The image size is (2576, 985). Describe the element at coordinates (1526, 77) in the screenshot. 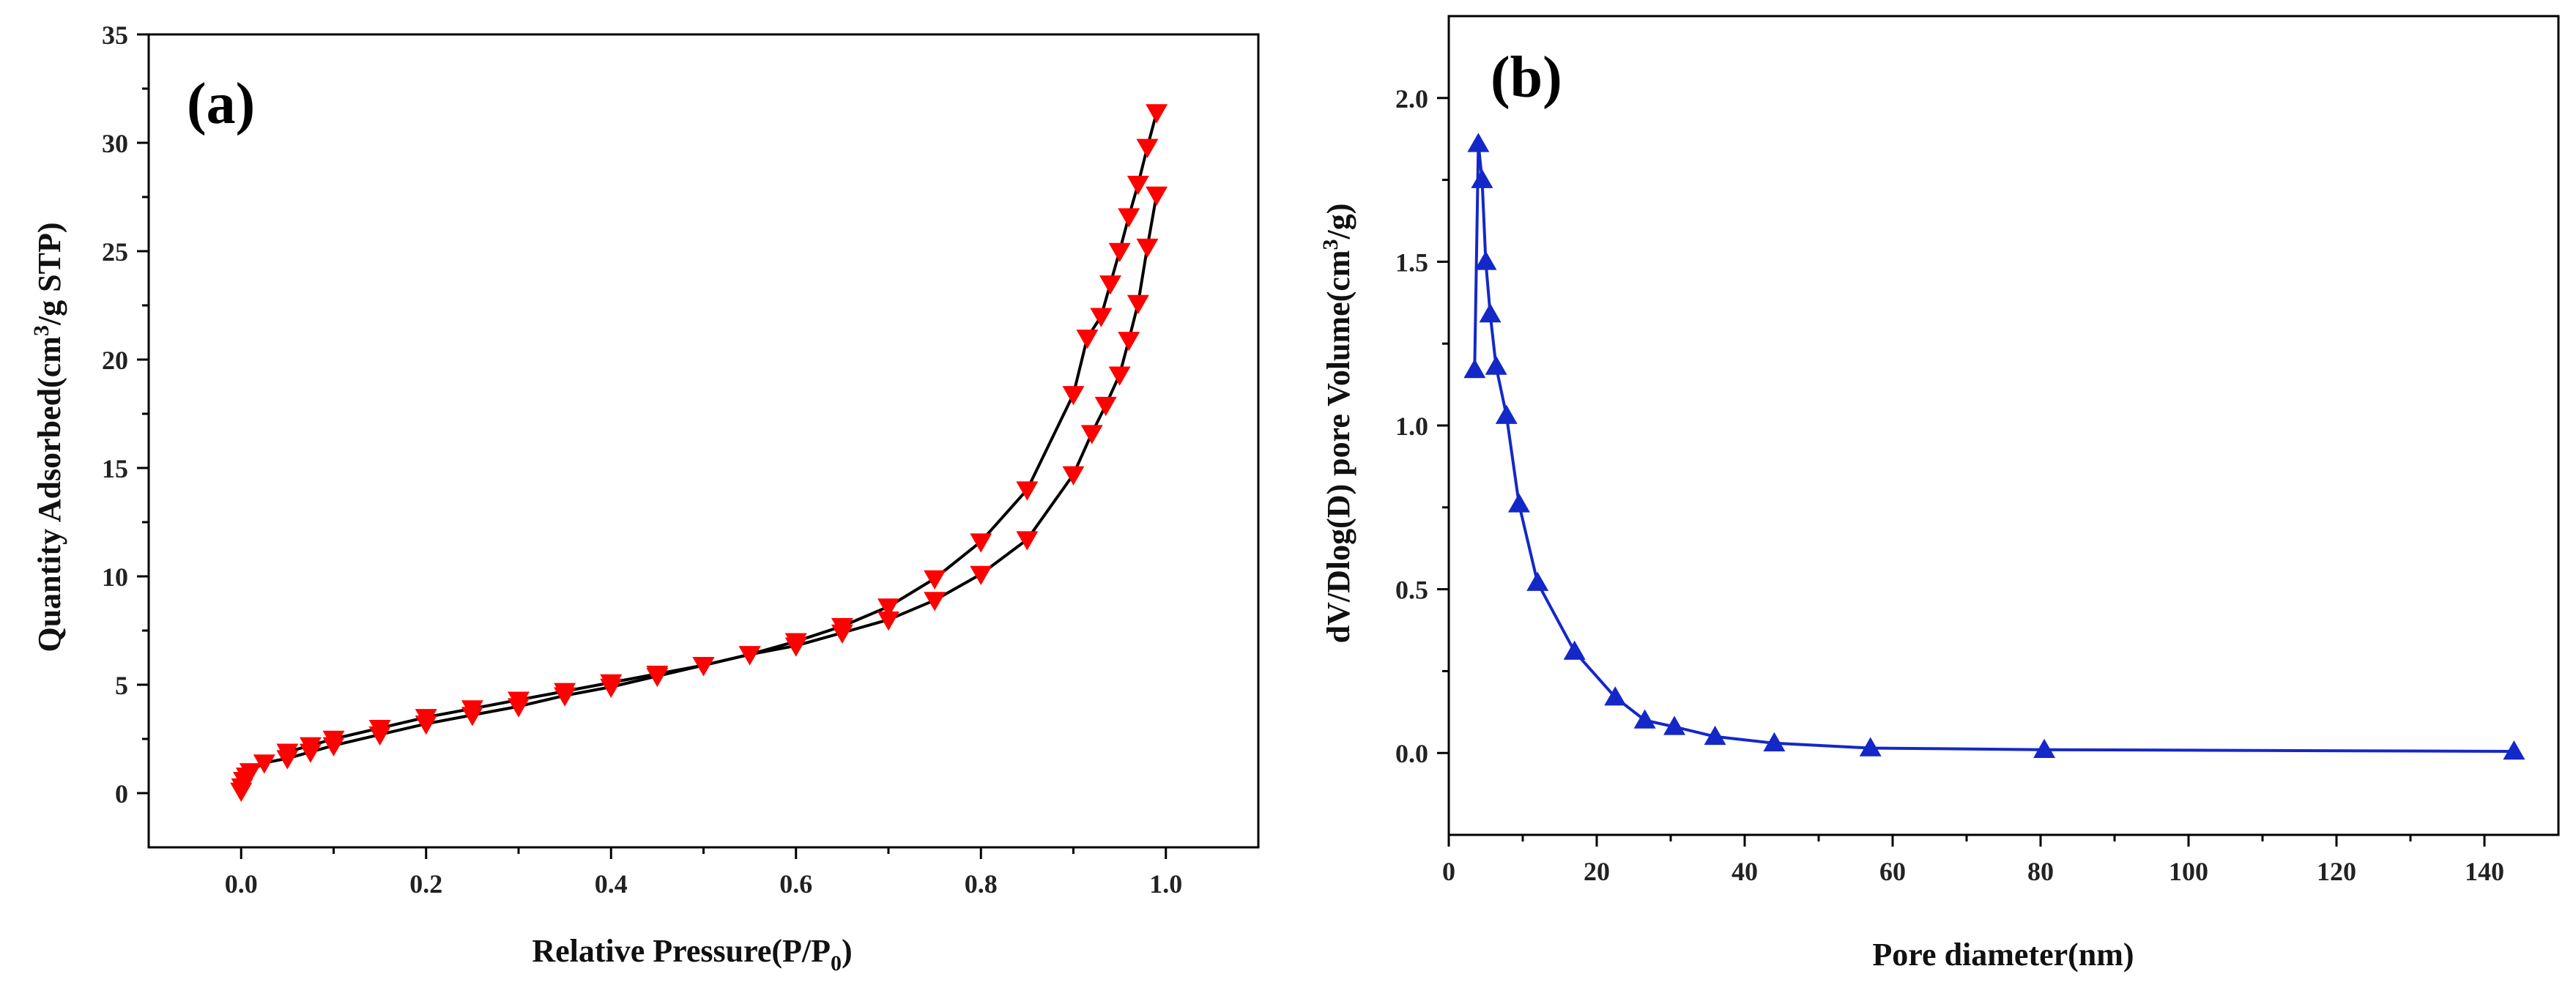

I see `panel-b-label: (b)` at that location.